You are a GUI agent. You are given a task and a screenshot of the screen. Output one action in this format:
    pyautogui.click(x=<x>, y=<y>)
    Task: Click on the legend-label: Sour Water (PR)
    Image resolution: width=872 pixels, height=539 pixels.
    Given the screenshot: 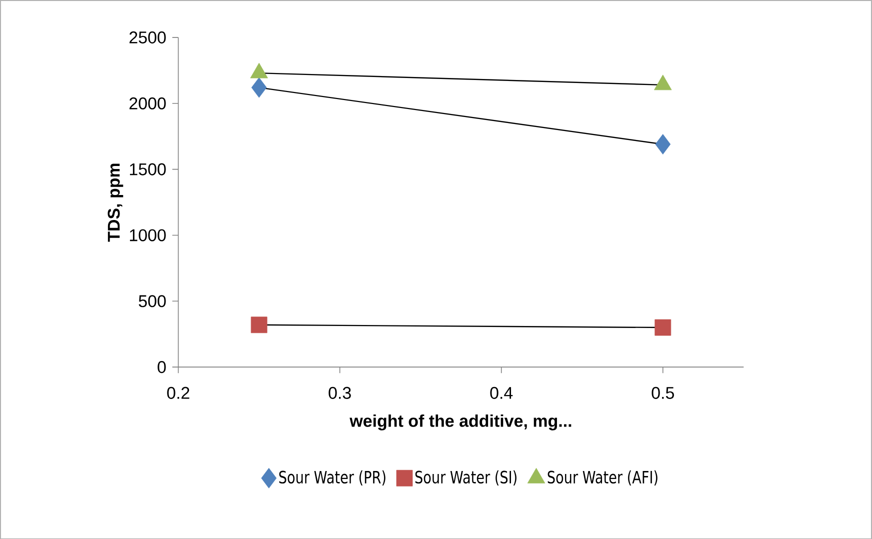 What is the action you would take?
    pyautogui.click(x=332, y=478)
    